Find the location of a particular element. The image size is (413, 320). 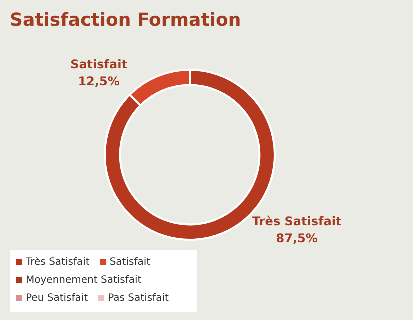

data-label: 87,5% is located at coordinates (297, 239).